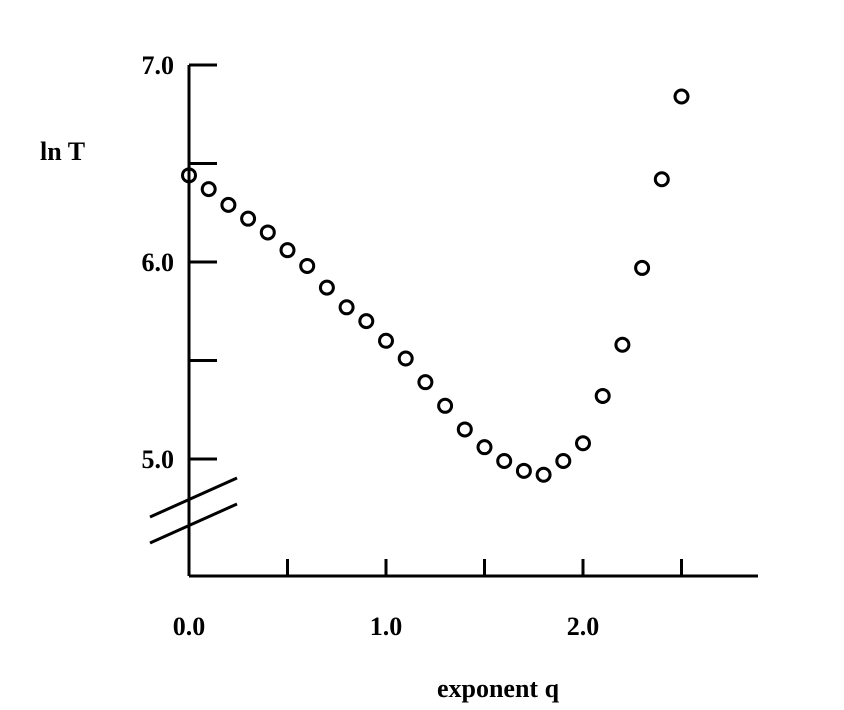  What do you see at coordinates (158, 262) in the screenshot?
I see `y-tick-label: 6.0` at bounding box center [158, 262].